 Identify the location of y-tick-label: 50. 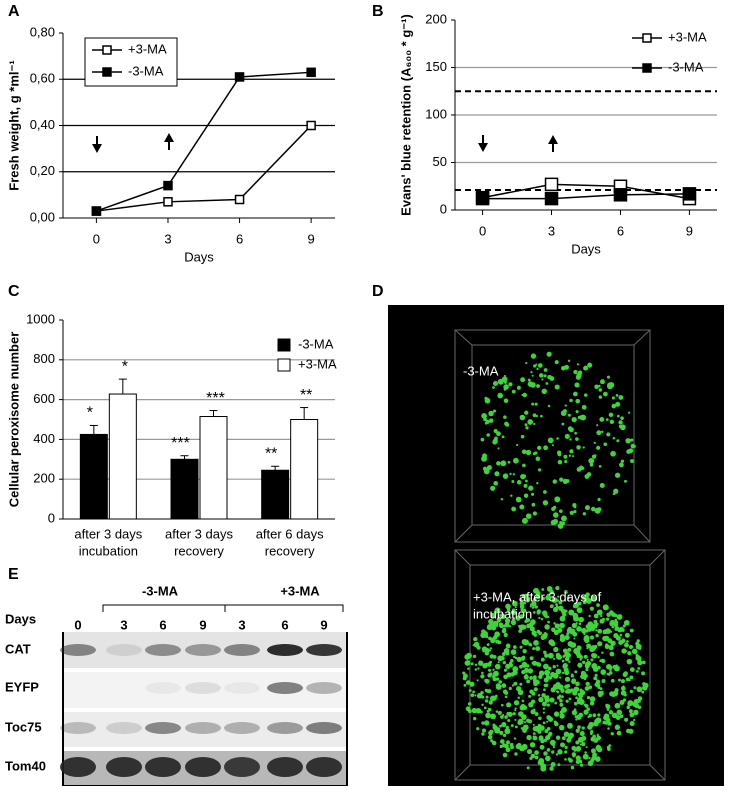
(440, 161).